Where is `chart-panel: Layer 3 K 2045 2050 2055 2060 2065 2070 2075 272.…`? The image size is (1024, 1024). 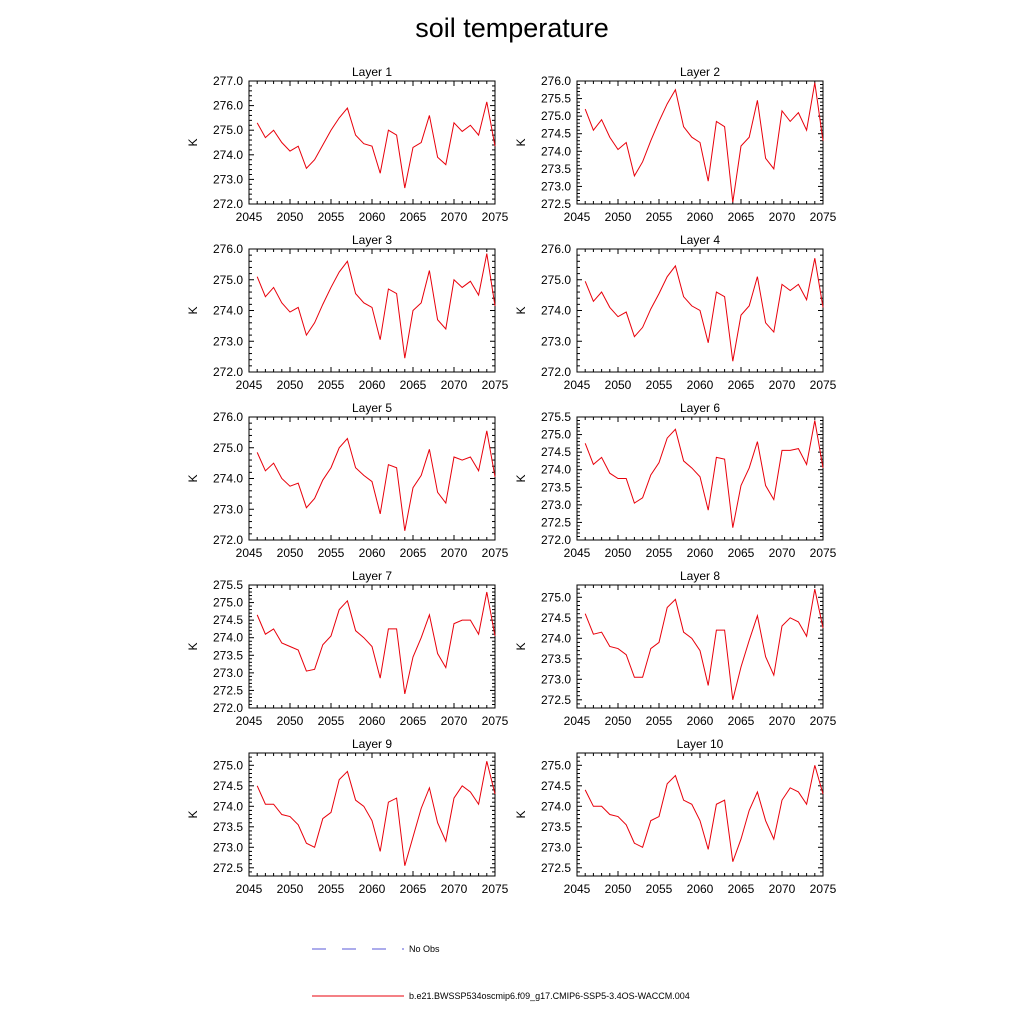
chart-panel: Layer 3 K 2045 2050 2055 2060 2065 2070 2075 272.… is located at coordinates (347, 312).